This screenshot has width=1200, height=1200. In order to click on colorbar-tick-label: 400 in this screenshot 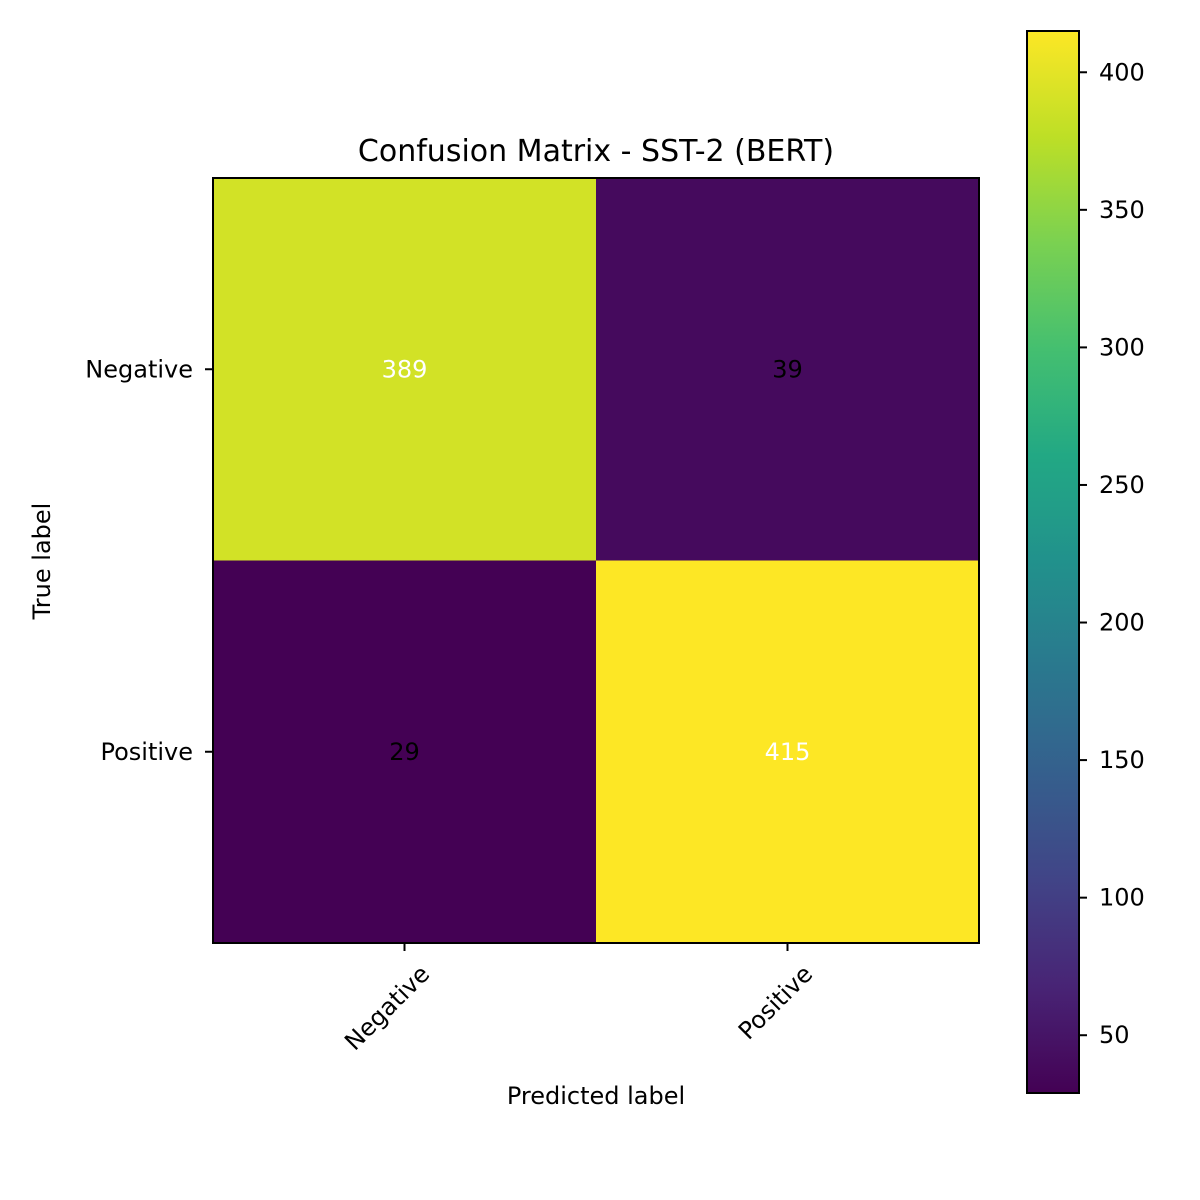, I will do `click(1122, 72)`.